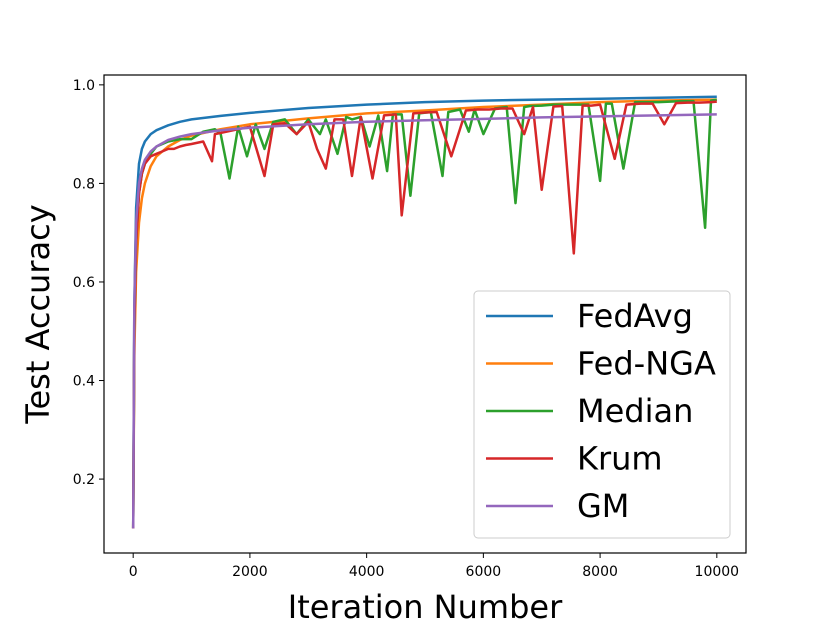 The height and width of the screenshot is (623, 830). I want to click on x-tick-label: 10000, so click(717, 572).